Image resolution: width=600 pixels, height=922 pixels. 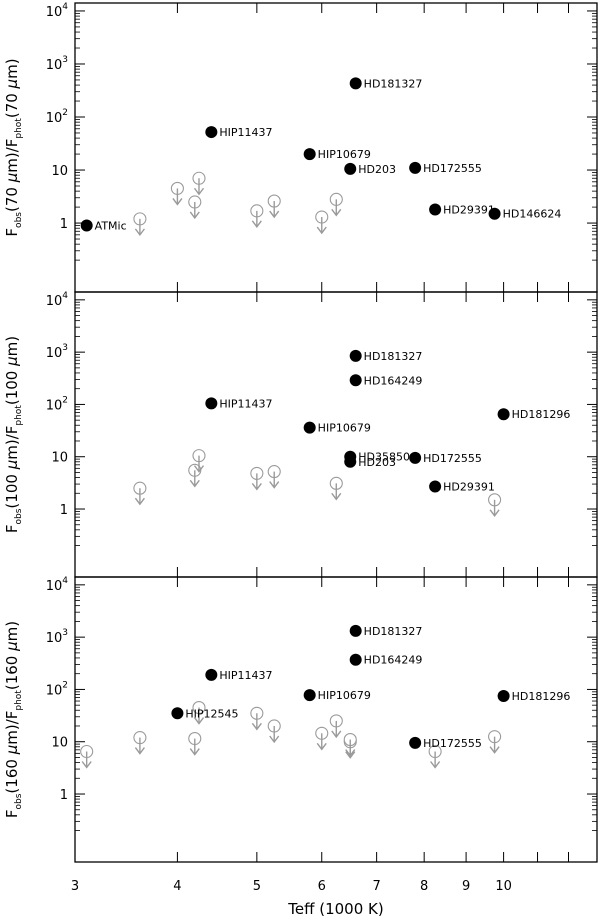 What do you see at coordinates (335, 909) in the screenshot?
I see `x-axis-label: Teff (1000 K)` at bounding box center [335, 909].